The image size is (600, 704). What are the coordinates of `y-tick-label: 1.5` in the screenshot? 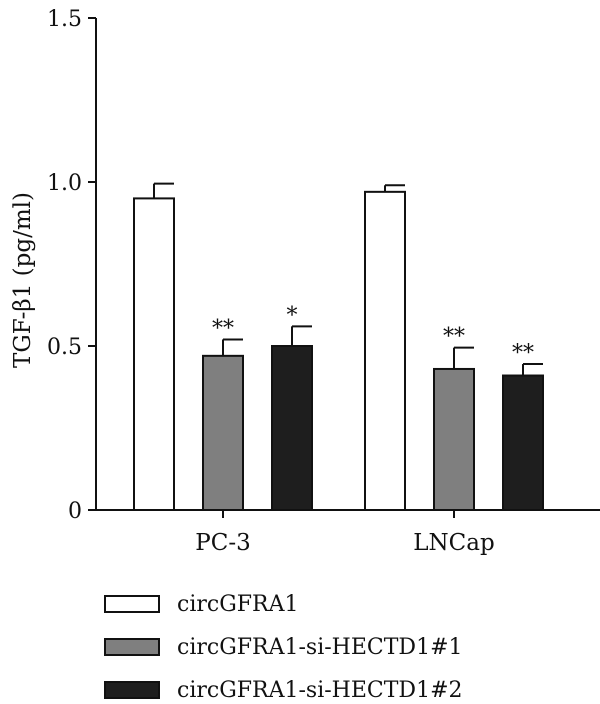 It's located at (64, 19).